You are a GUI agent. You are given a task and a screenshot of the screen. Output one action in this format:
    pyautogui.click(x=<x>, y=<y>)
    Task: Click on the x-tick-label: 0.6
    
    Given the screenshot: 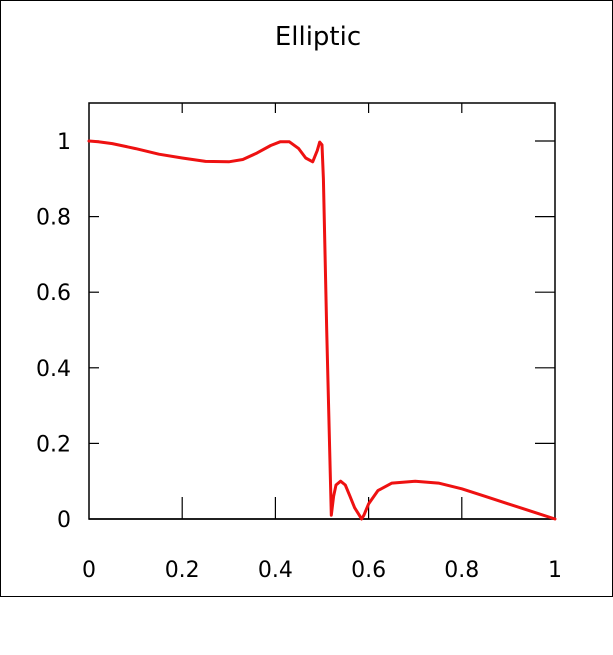 What is the action you would take?
    pyautogui.click(x=368, y=570)
    